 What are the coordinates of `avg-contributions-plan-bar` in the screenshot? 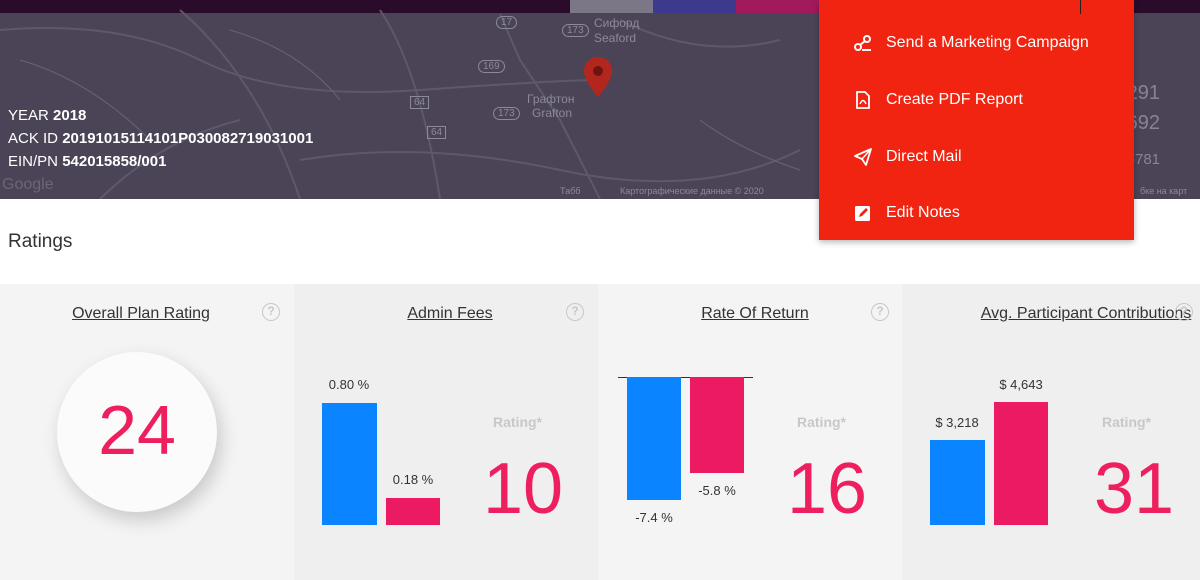 It's located at (957, 482).